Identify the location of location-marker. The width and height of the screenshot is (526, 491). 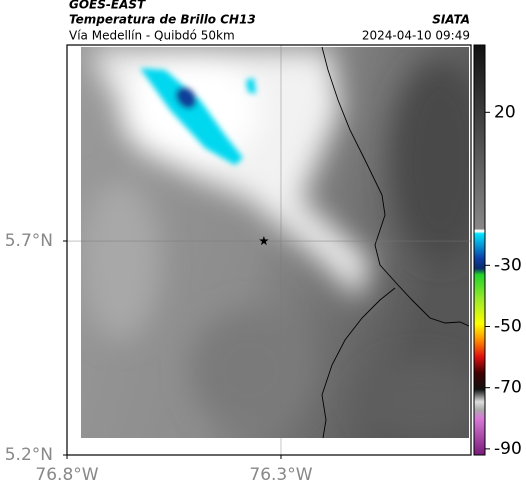
(264, 241).